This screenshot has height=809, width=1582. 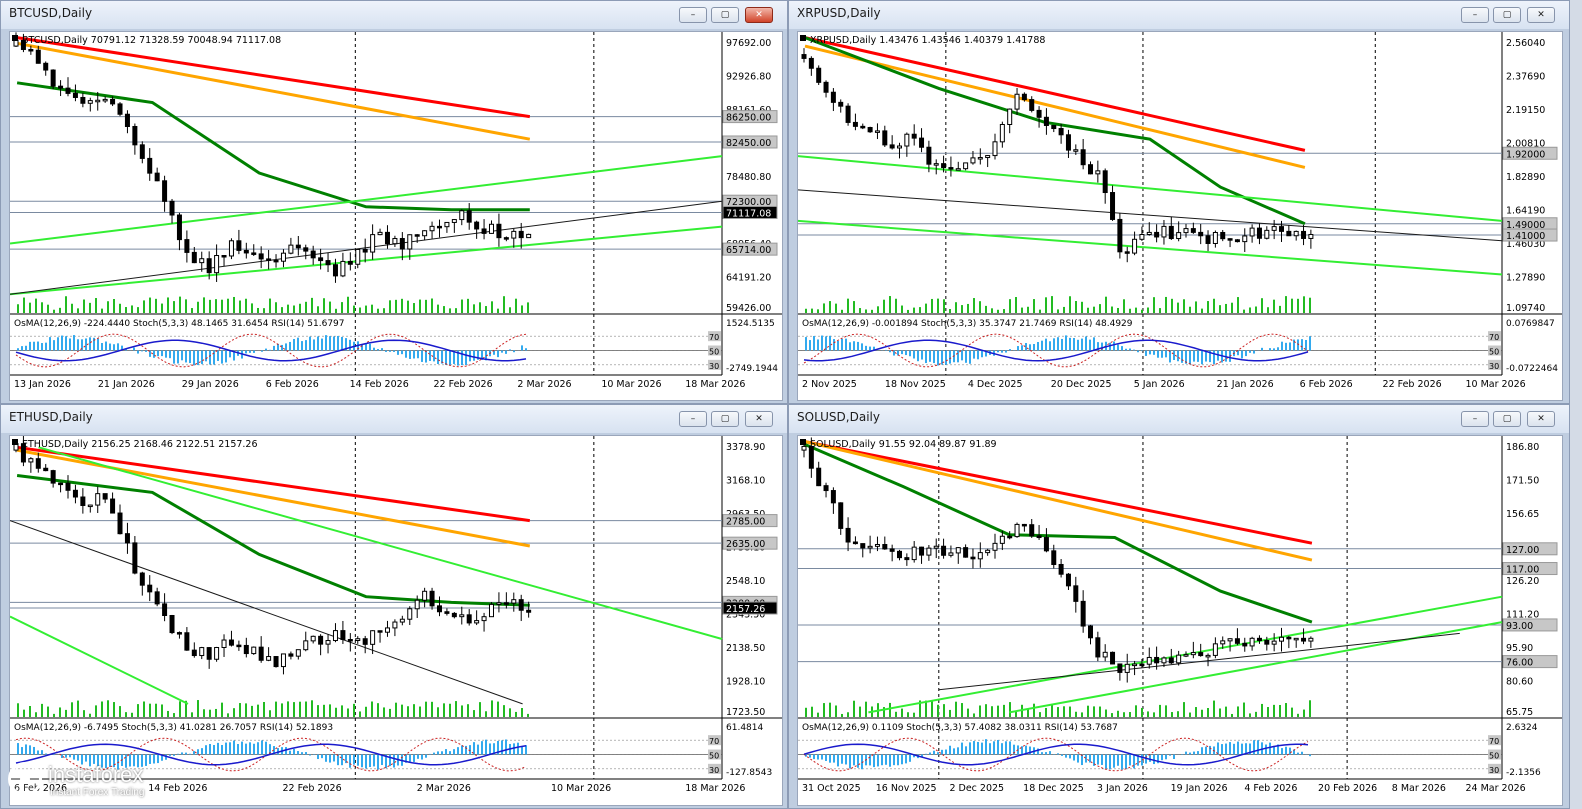 I want to click on date-axis-label: 8 Mar 2026, so click(x=1419, y=788).